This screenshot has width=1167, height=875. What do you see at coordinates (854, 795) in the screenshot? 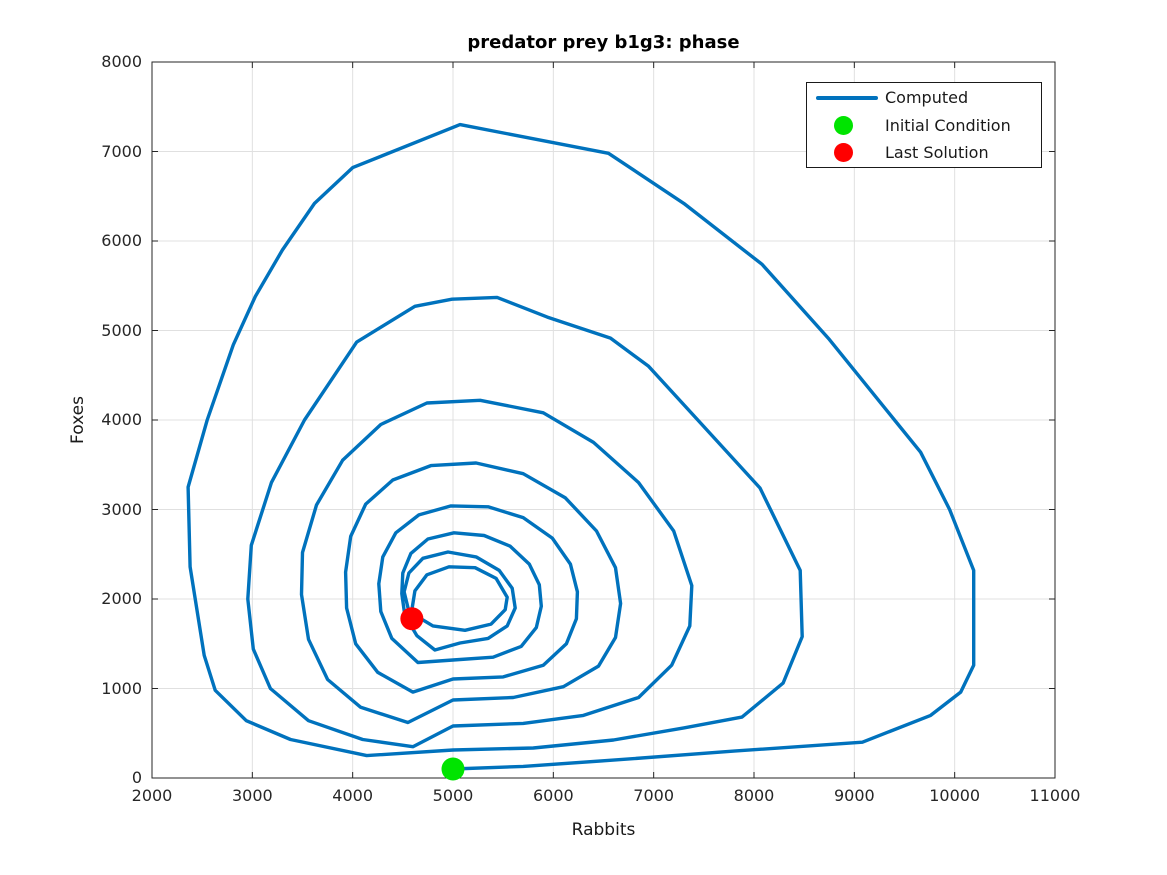
I see `x-tick-label: 9000` at bounding box center [854, 795].